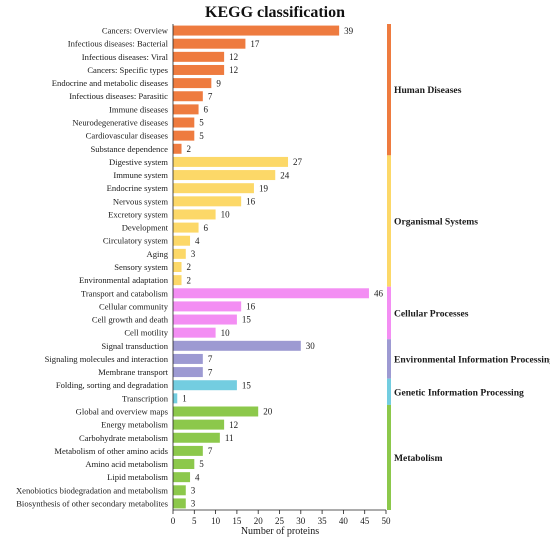 The height and width of the screenshot is (540, 550). What do you see at coordinates (237, 521) in the screenshot?
I see `x-tick-label: 15` at bounding box center [237, 521].